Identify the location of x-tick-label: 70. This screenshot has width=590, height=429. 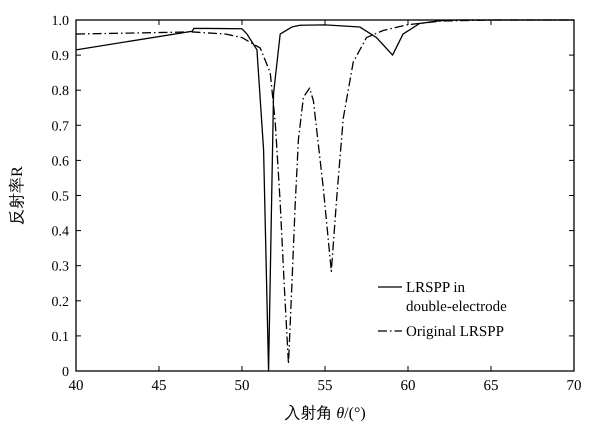
(574, 386).